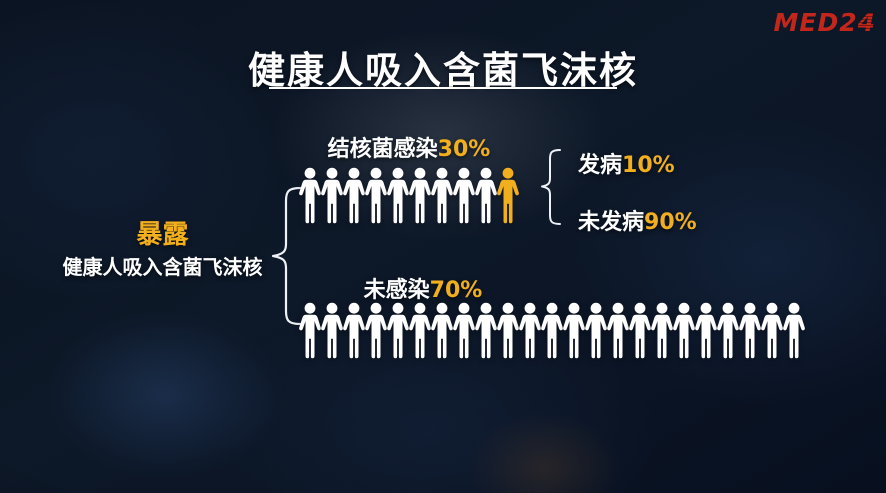 The height and width of the screenshot is (493, 886). Describe the element at coordinates (396, 290) in the screenshot. I see `uninfected-label-text: 未感染` at that location.